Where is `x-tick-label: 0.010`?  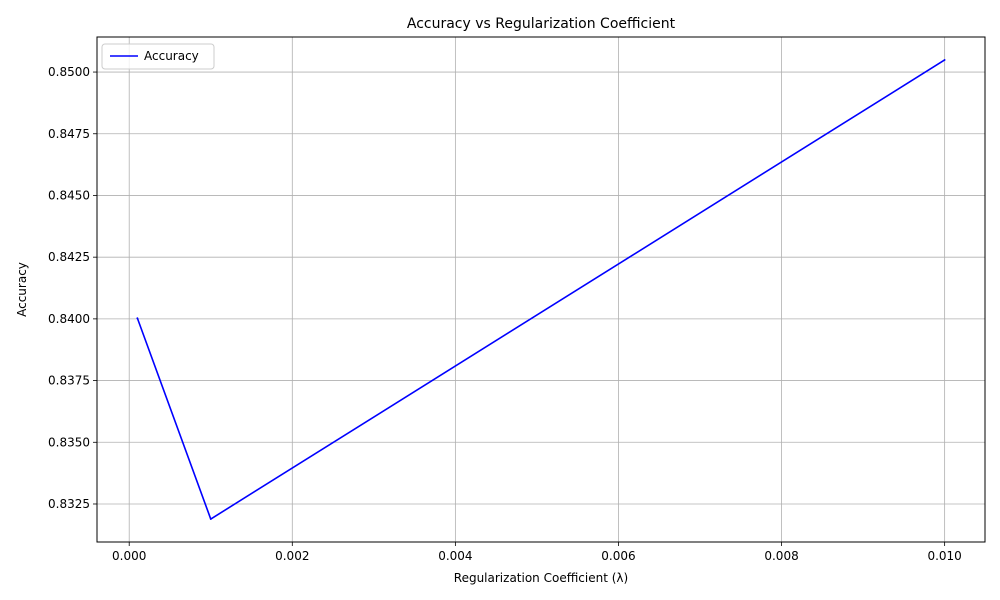
x-tick-label: 0.010 is located at coordinates (944, 556).